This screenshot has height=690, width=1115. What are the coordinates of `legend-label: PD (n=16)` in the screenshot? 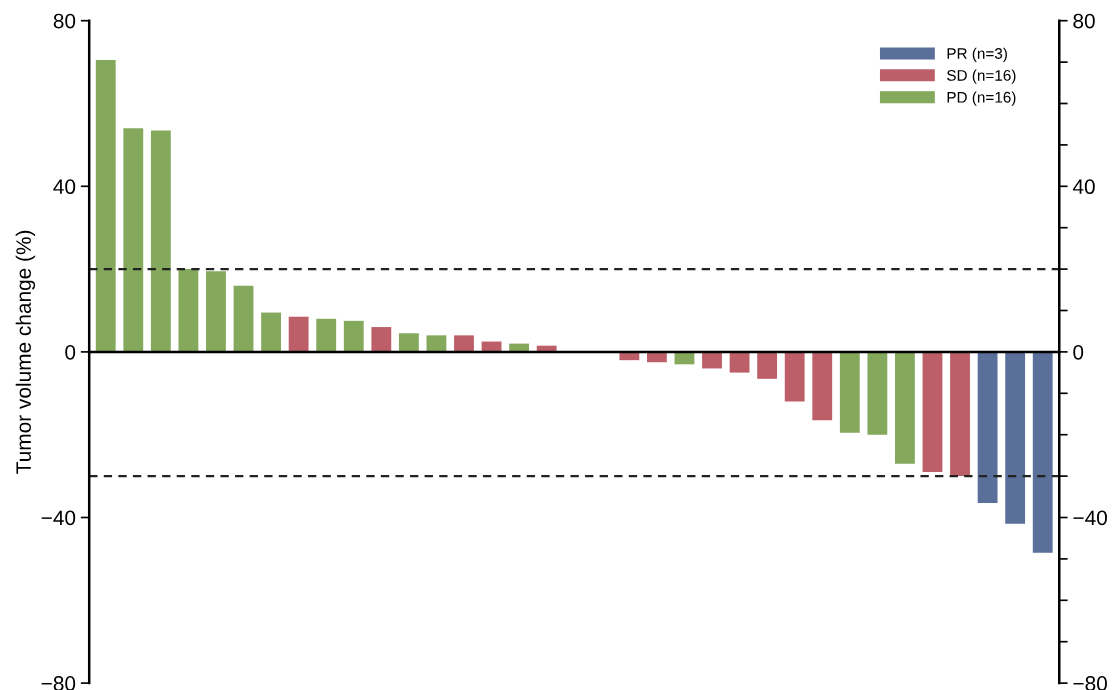 It's located at (981, 98).